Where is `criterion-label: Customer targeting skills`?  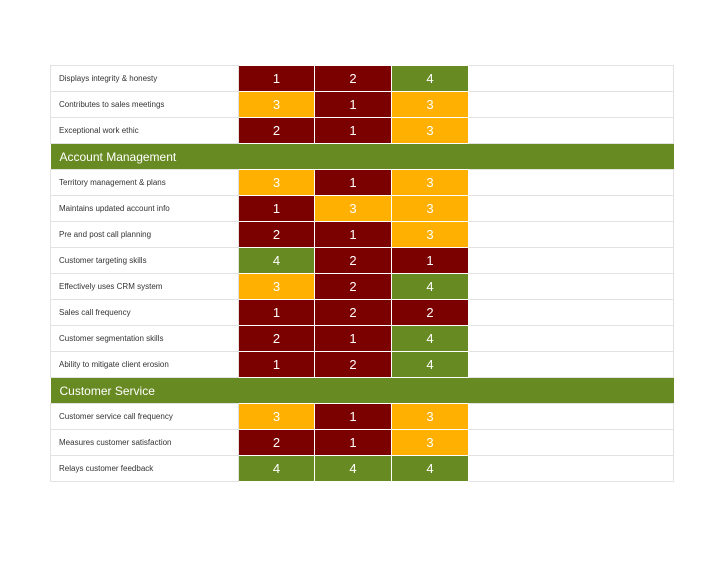 criterion-label: Customer targeting skills is located at coordinates (144, 260).